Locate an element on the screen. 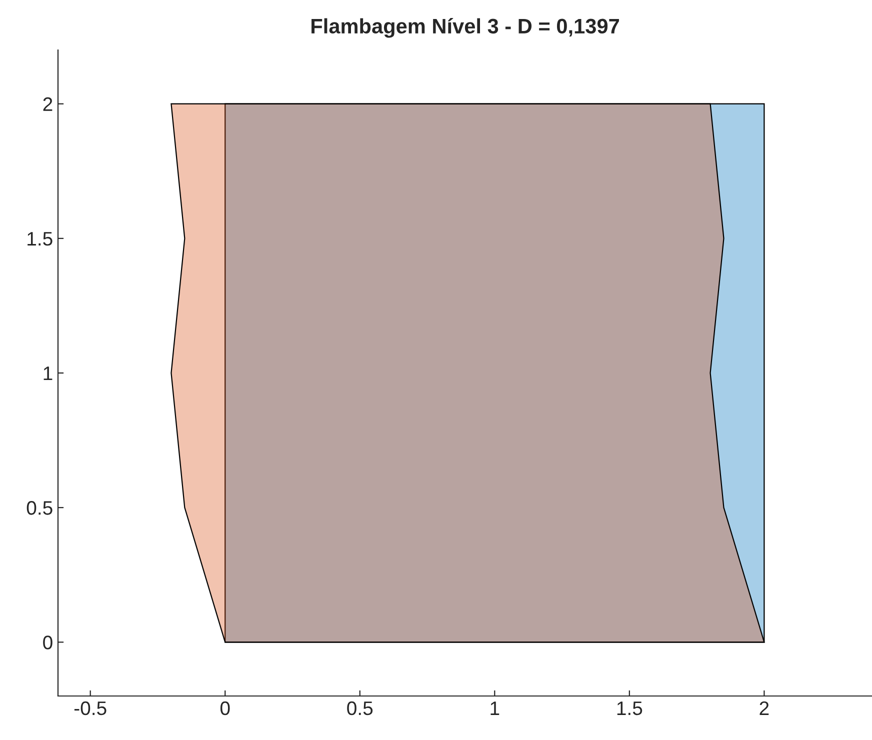 The image size is (872, 740). x-tick-label: -0.5 is located at coordinates (90, 708).